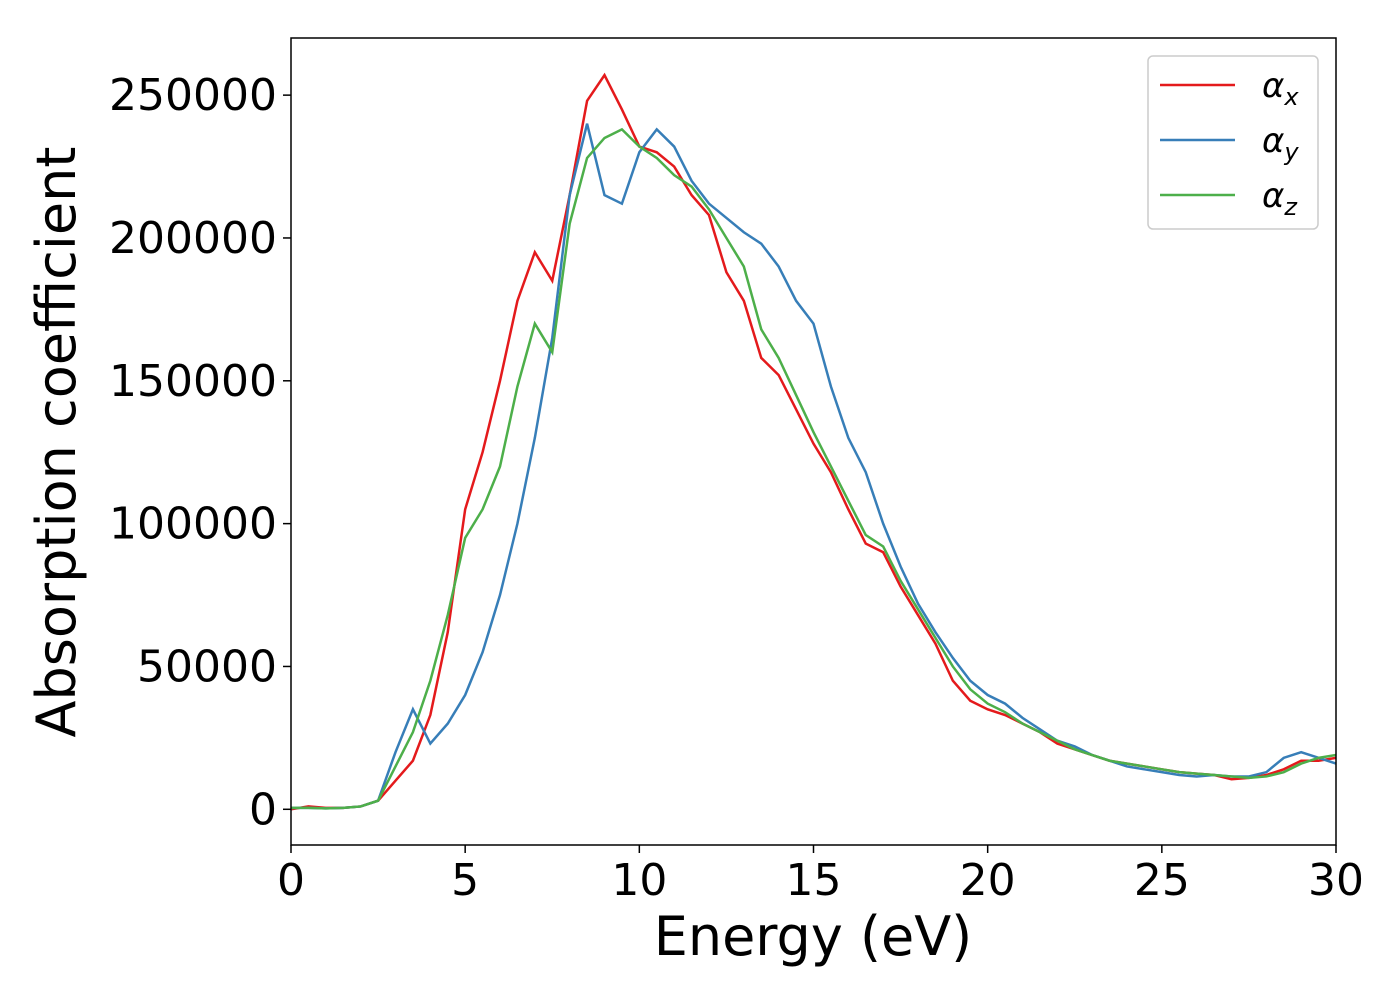 This screenshot has width=1400, height=1000. I want to click on x-tick-label: 10, so click(639, 880).